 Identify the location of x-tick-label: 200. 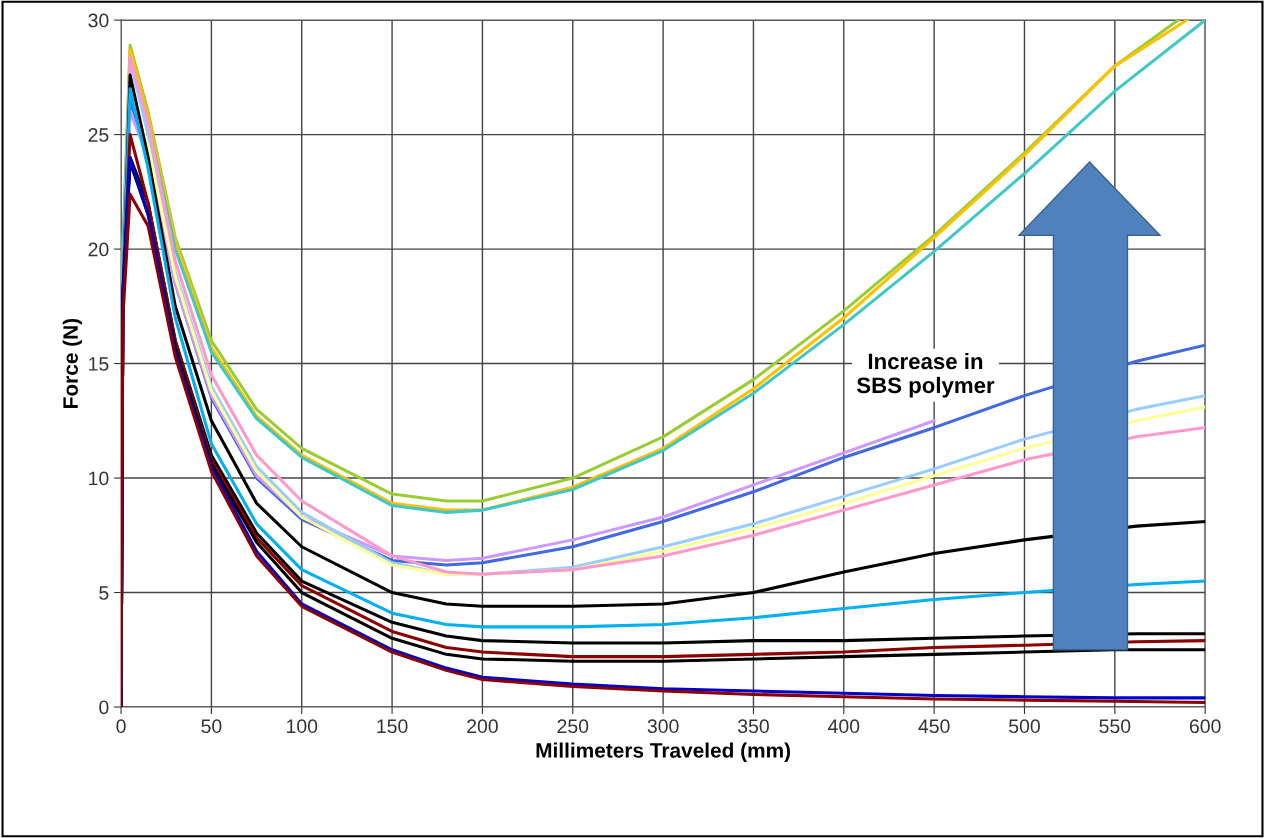
(482, 726).